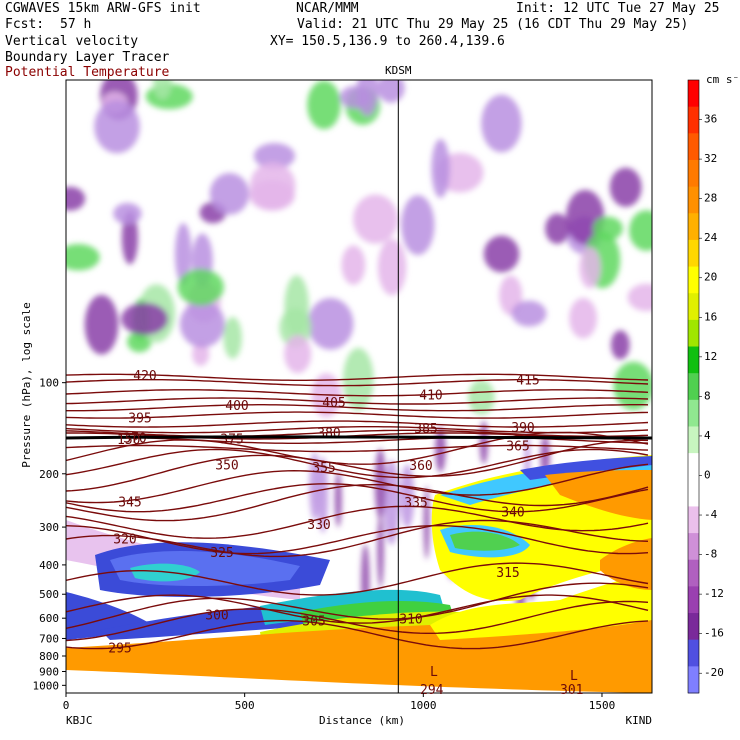  Describe the element at coordinates (313, 622) in the screenshot. I see `theta-contour-label: 305` at that location.